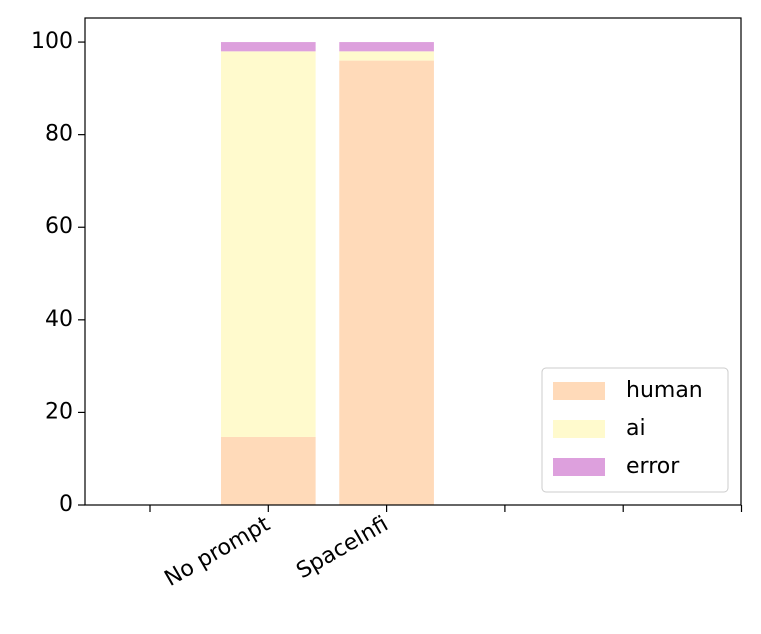  What do you see at coordinates (59, 134) in the screenshot?
I see `y-tick-label: 80` at bounding box center [59, 134].